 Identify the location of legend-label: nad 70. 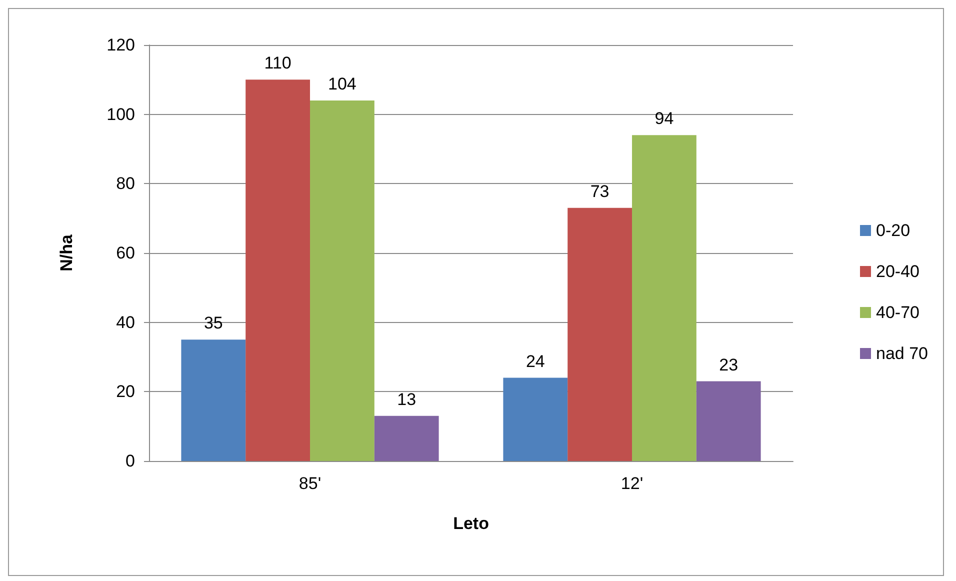
(902, 353).